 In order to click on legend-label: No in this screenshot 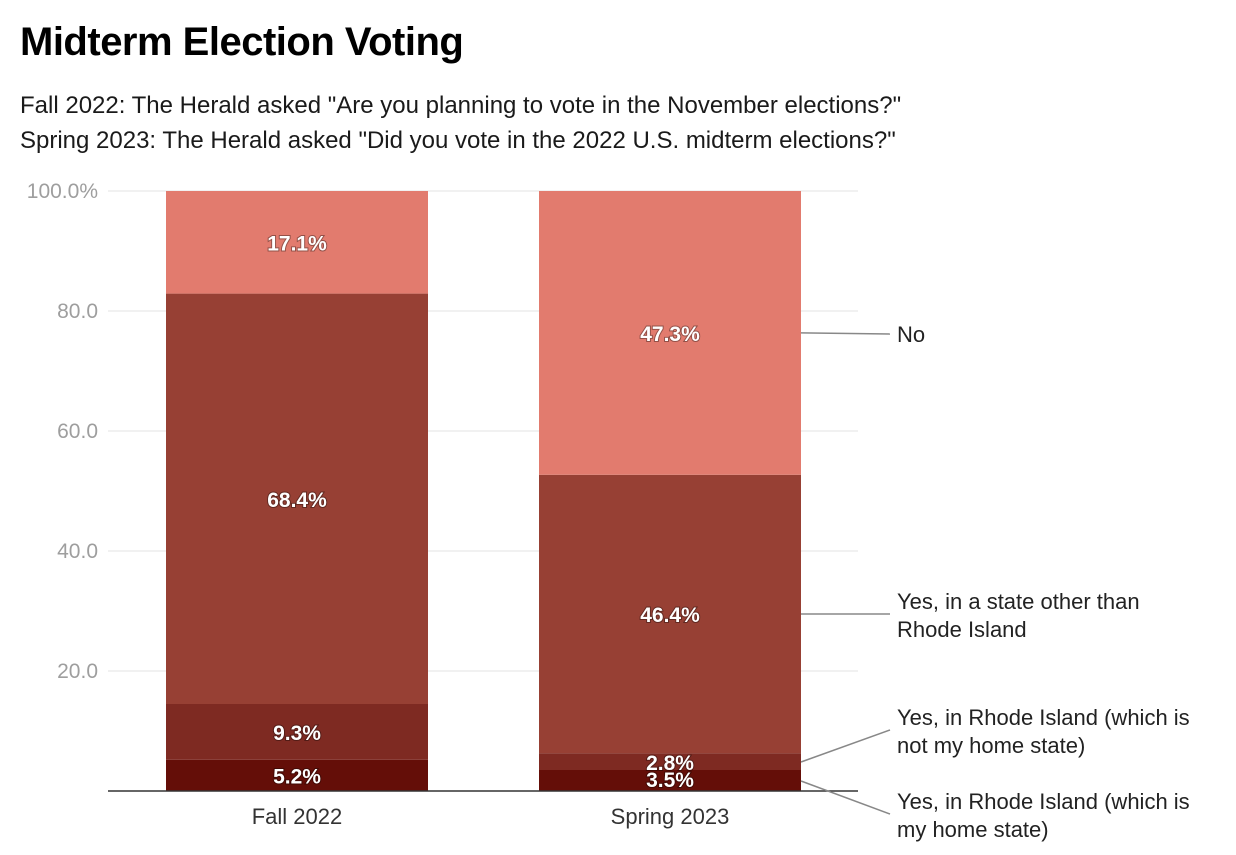, I will do `click(911, 334)`.